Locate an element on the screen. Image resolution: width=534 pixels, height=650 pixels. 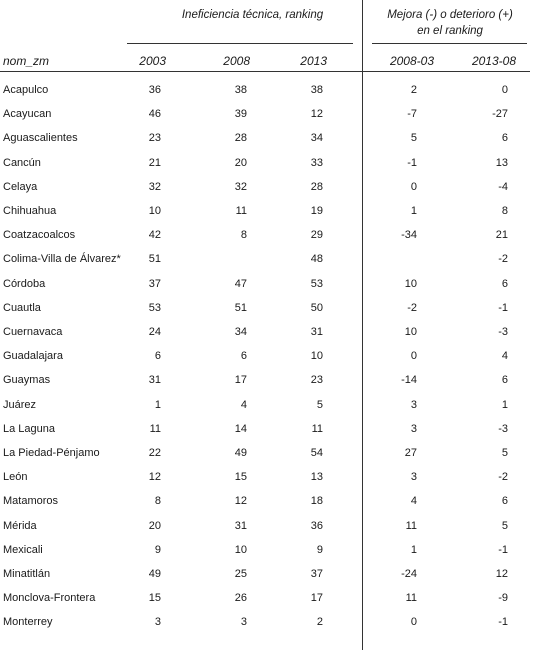
value-2008: 6 is located at coordinates (243, 356).